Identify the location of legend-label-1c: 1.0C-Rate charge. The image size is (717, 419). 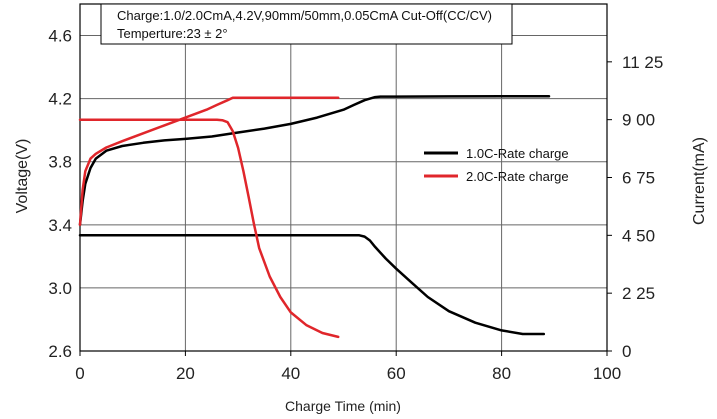
(517, 153).